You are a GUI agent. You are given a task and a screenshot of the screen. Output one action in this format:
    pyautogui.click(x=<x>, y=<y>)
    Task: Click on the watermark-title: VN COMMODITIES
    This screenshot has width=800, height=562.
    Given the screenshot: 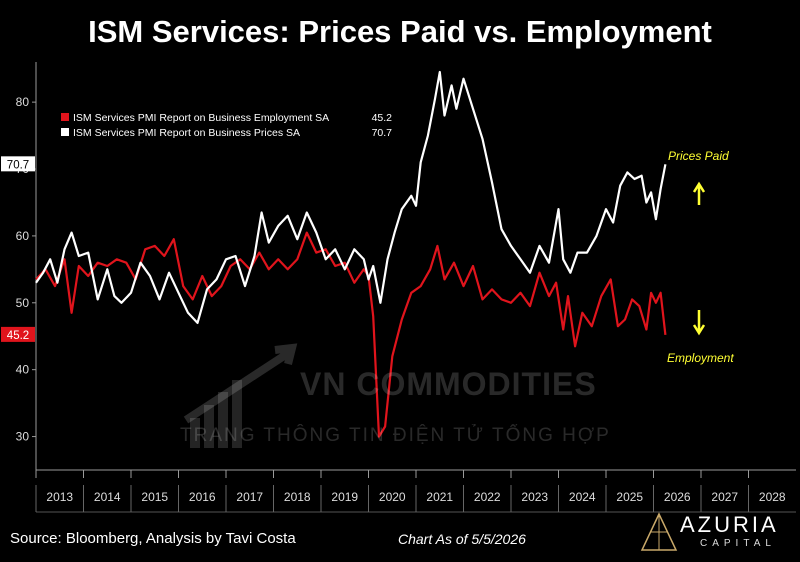 What is the action you would take?
    pyautogui.click(x=448, y=384)
    